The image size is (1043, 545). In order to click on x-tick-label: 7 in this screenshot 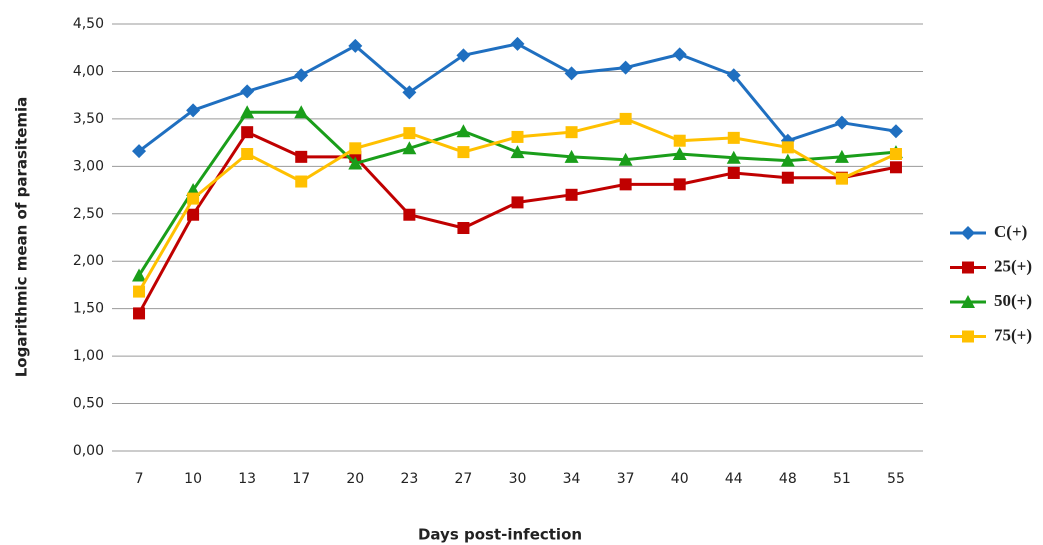, I will do `click(139, 479)`.